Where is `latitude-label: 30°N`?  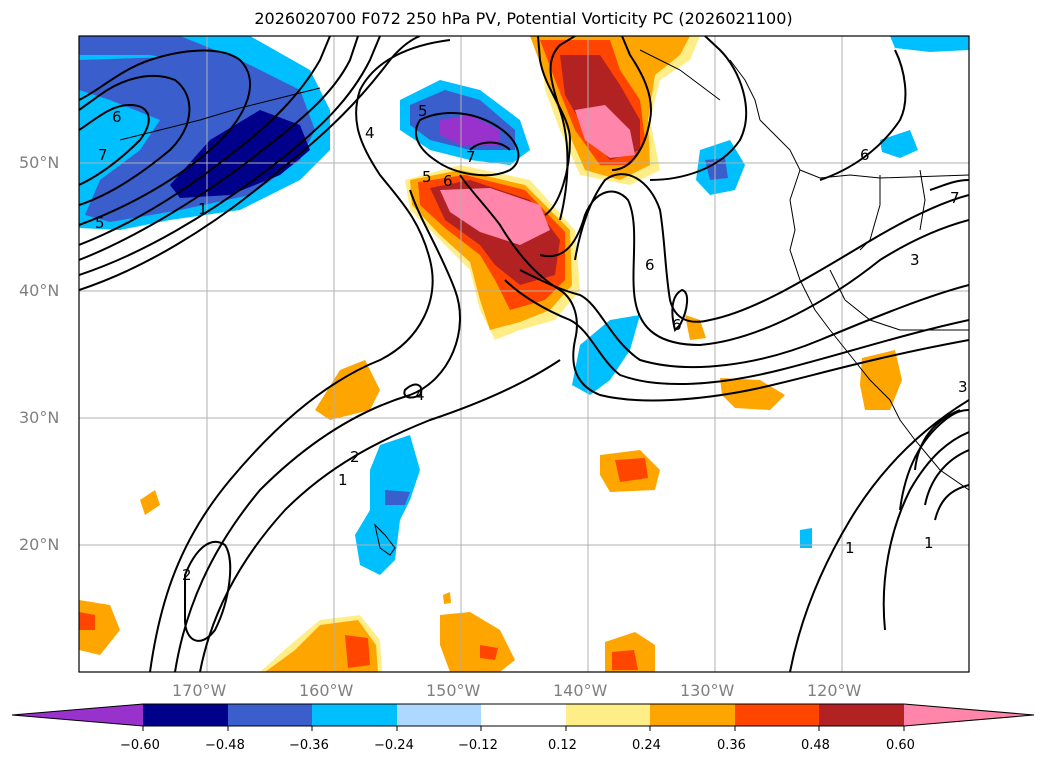
latitude-label: 30°N is located at coordinates (39, 417).